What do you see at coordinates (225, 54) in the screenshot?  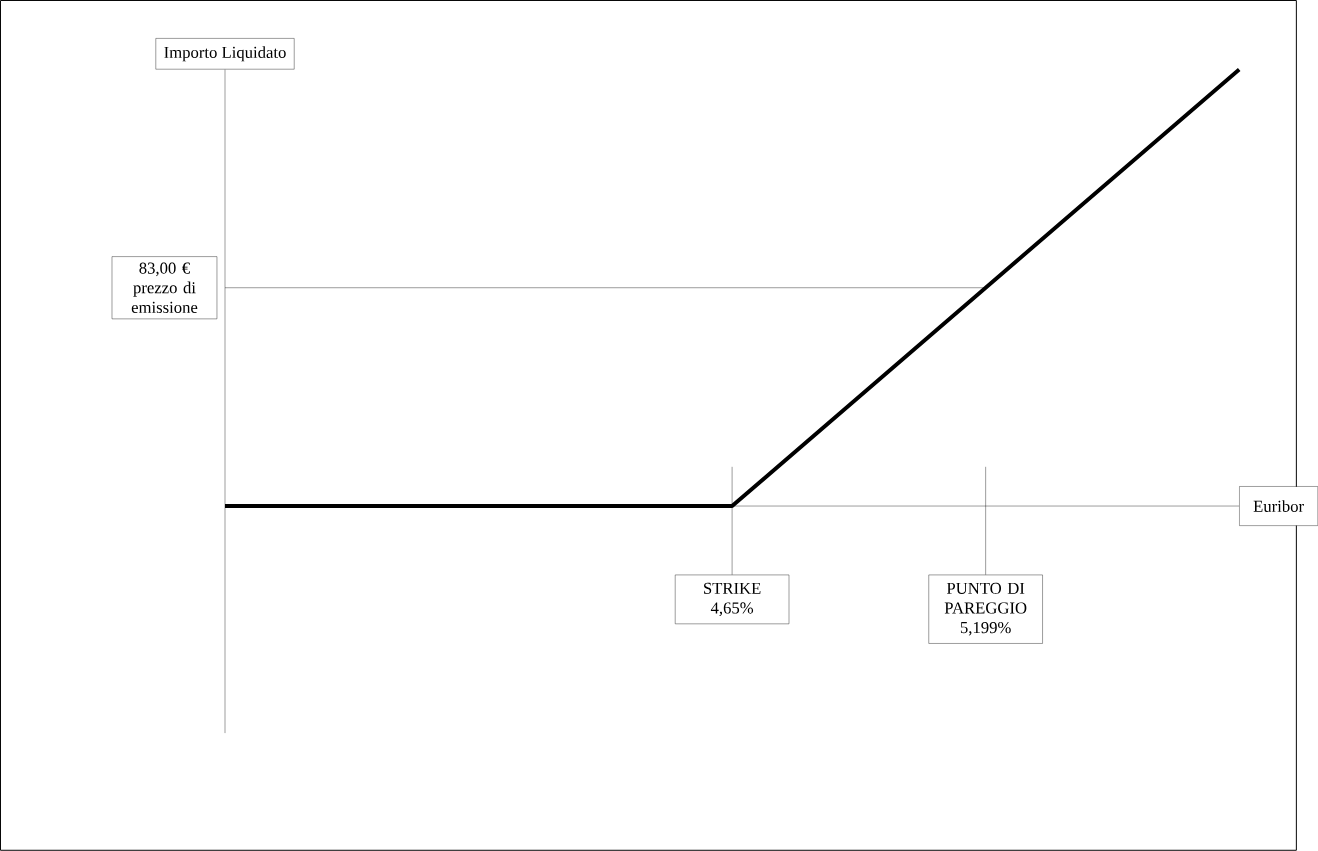 I see `y-axis-title: Importo Liquidato` at bounding box center [225, 54].